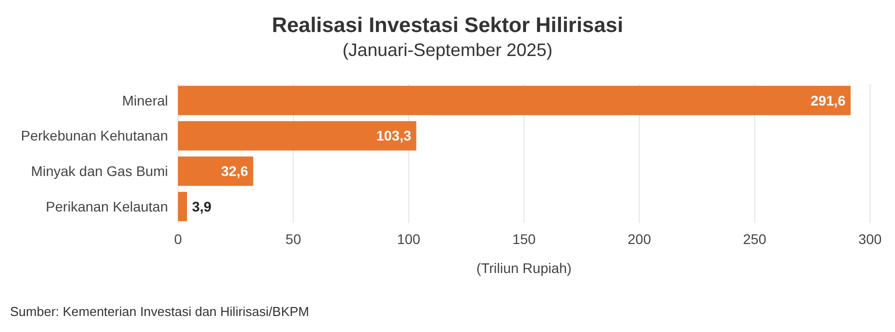 The height and width of the screenshot is (332, 895). Describe the element at coordinates (394, 136) in the screenshot. I see `data-label: 103,3` at that location.